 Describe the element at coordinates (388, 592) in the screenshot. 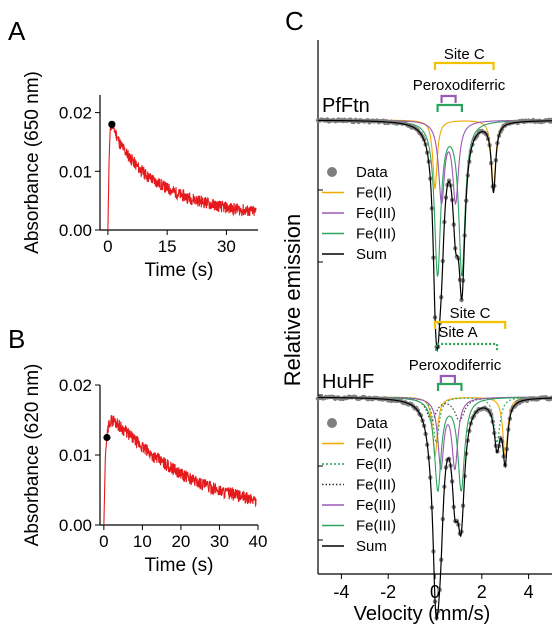

I see `x-tick-label: -2` at that location.